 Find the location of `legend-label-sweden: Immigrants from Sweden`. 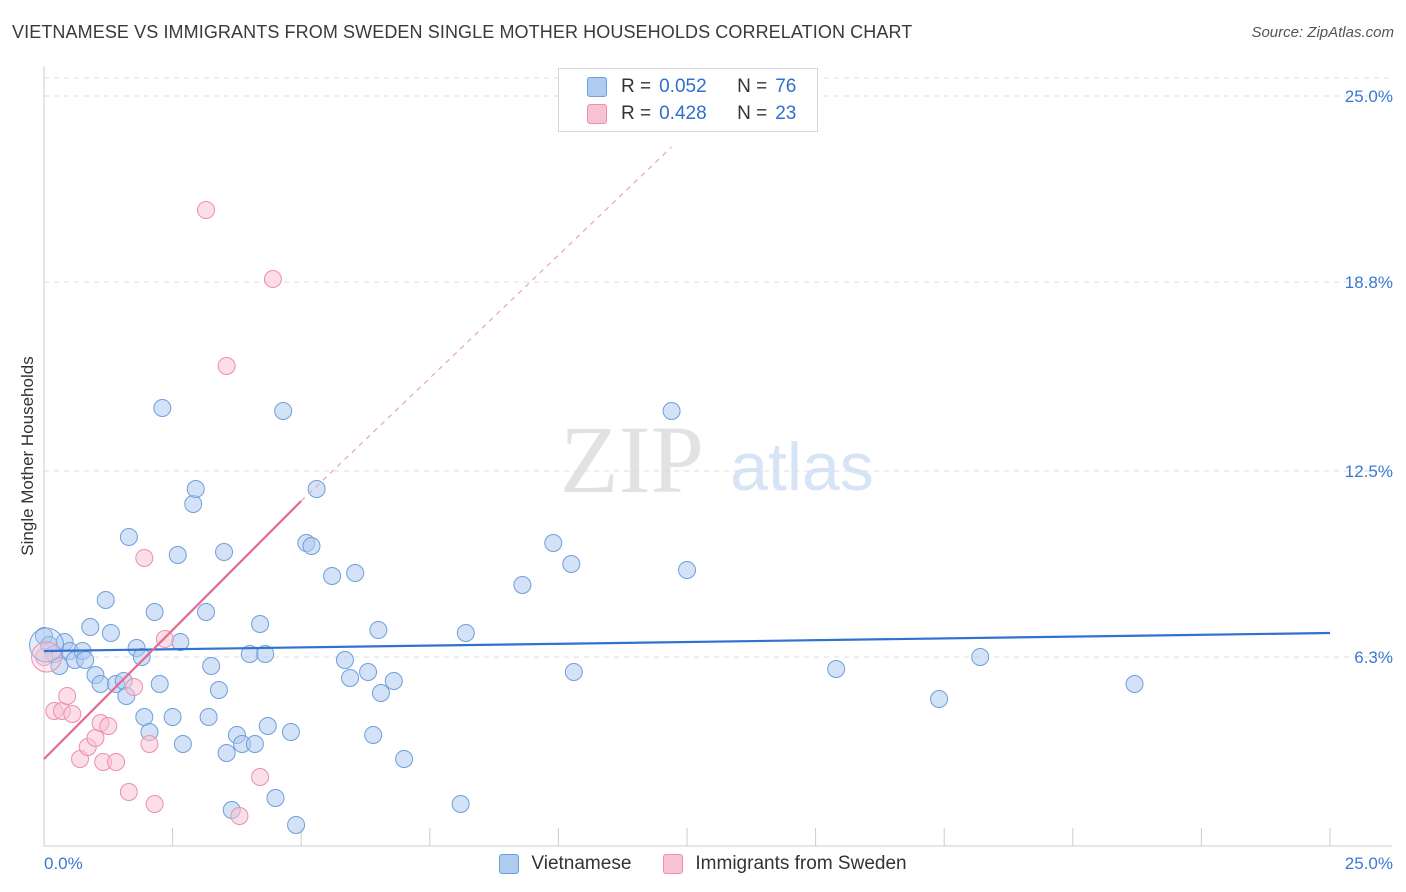

legend-label-sweden: Immigrants from Sweden is located at coordinates (801, 863).